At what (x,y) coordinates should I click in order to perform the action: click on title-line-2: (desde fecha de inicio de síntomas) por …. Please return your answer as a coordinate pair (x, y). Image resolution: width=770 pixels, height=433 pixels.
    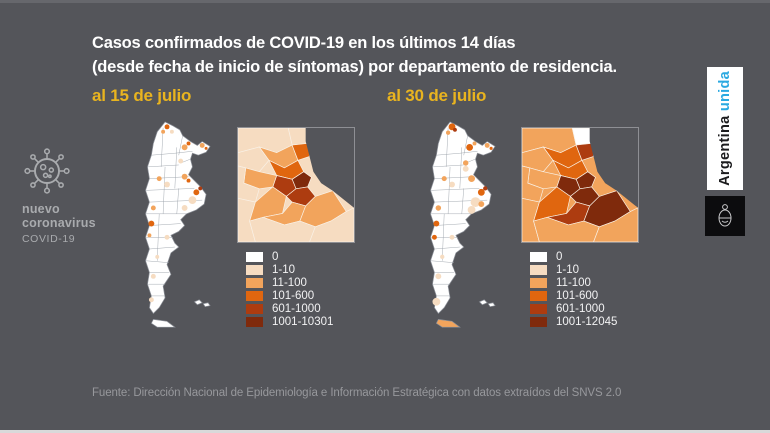
    Looking at the image, I should click on (354, 67).